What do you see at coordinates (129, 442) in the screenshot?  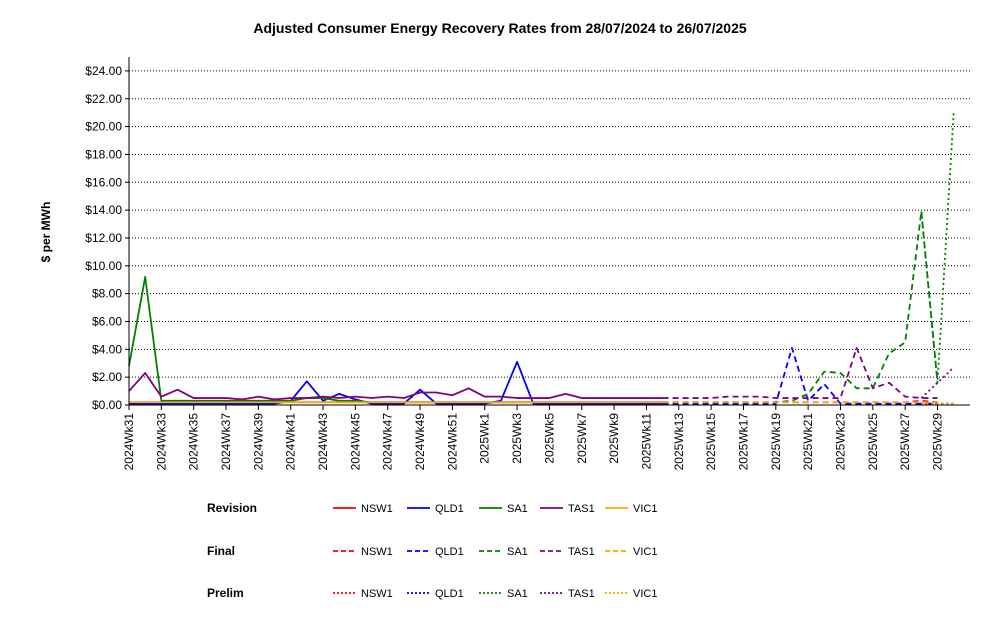 I see `x-tick-label: 2024Wk31` at bounding box center [129, 442].